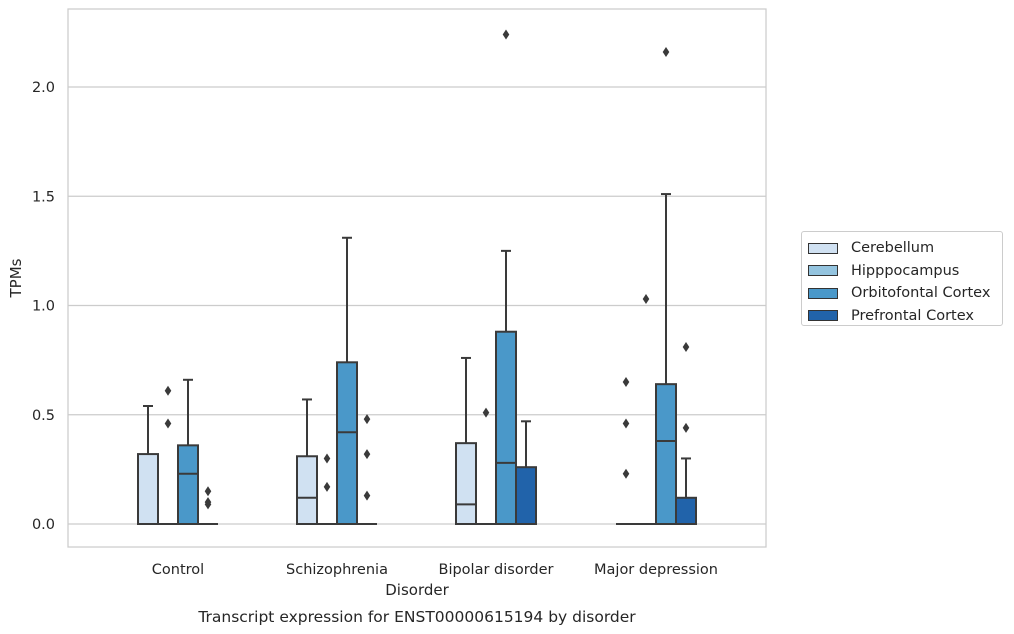 The image size is (1014, 634). I want to click on x-tick-label: Bipolar disorder, so click(496, 570).